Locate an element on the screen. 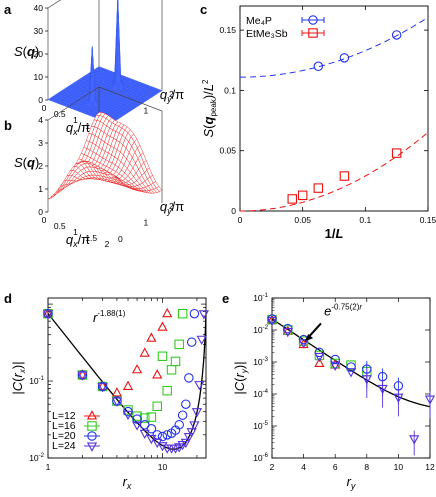 The height and width of the screenshot is (497, 436). y-tick-label: 10⁻¹ is located at coordinates (260, 298).